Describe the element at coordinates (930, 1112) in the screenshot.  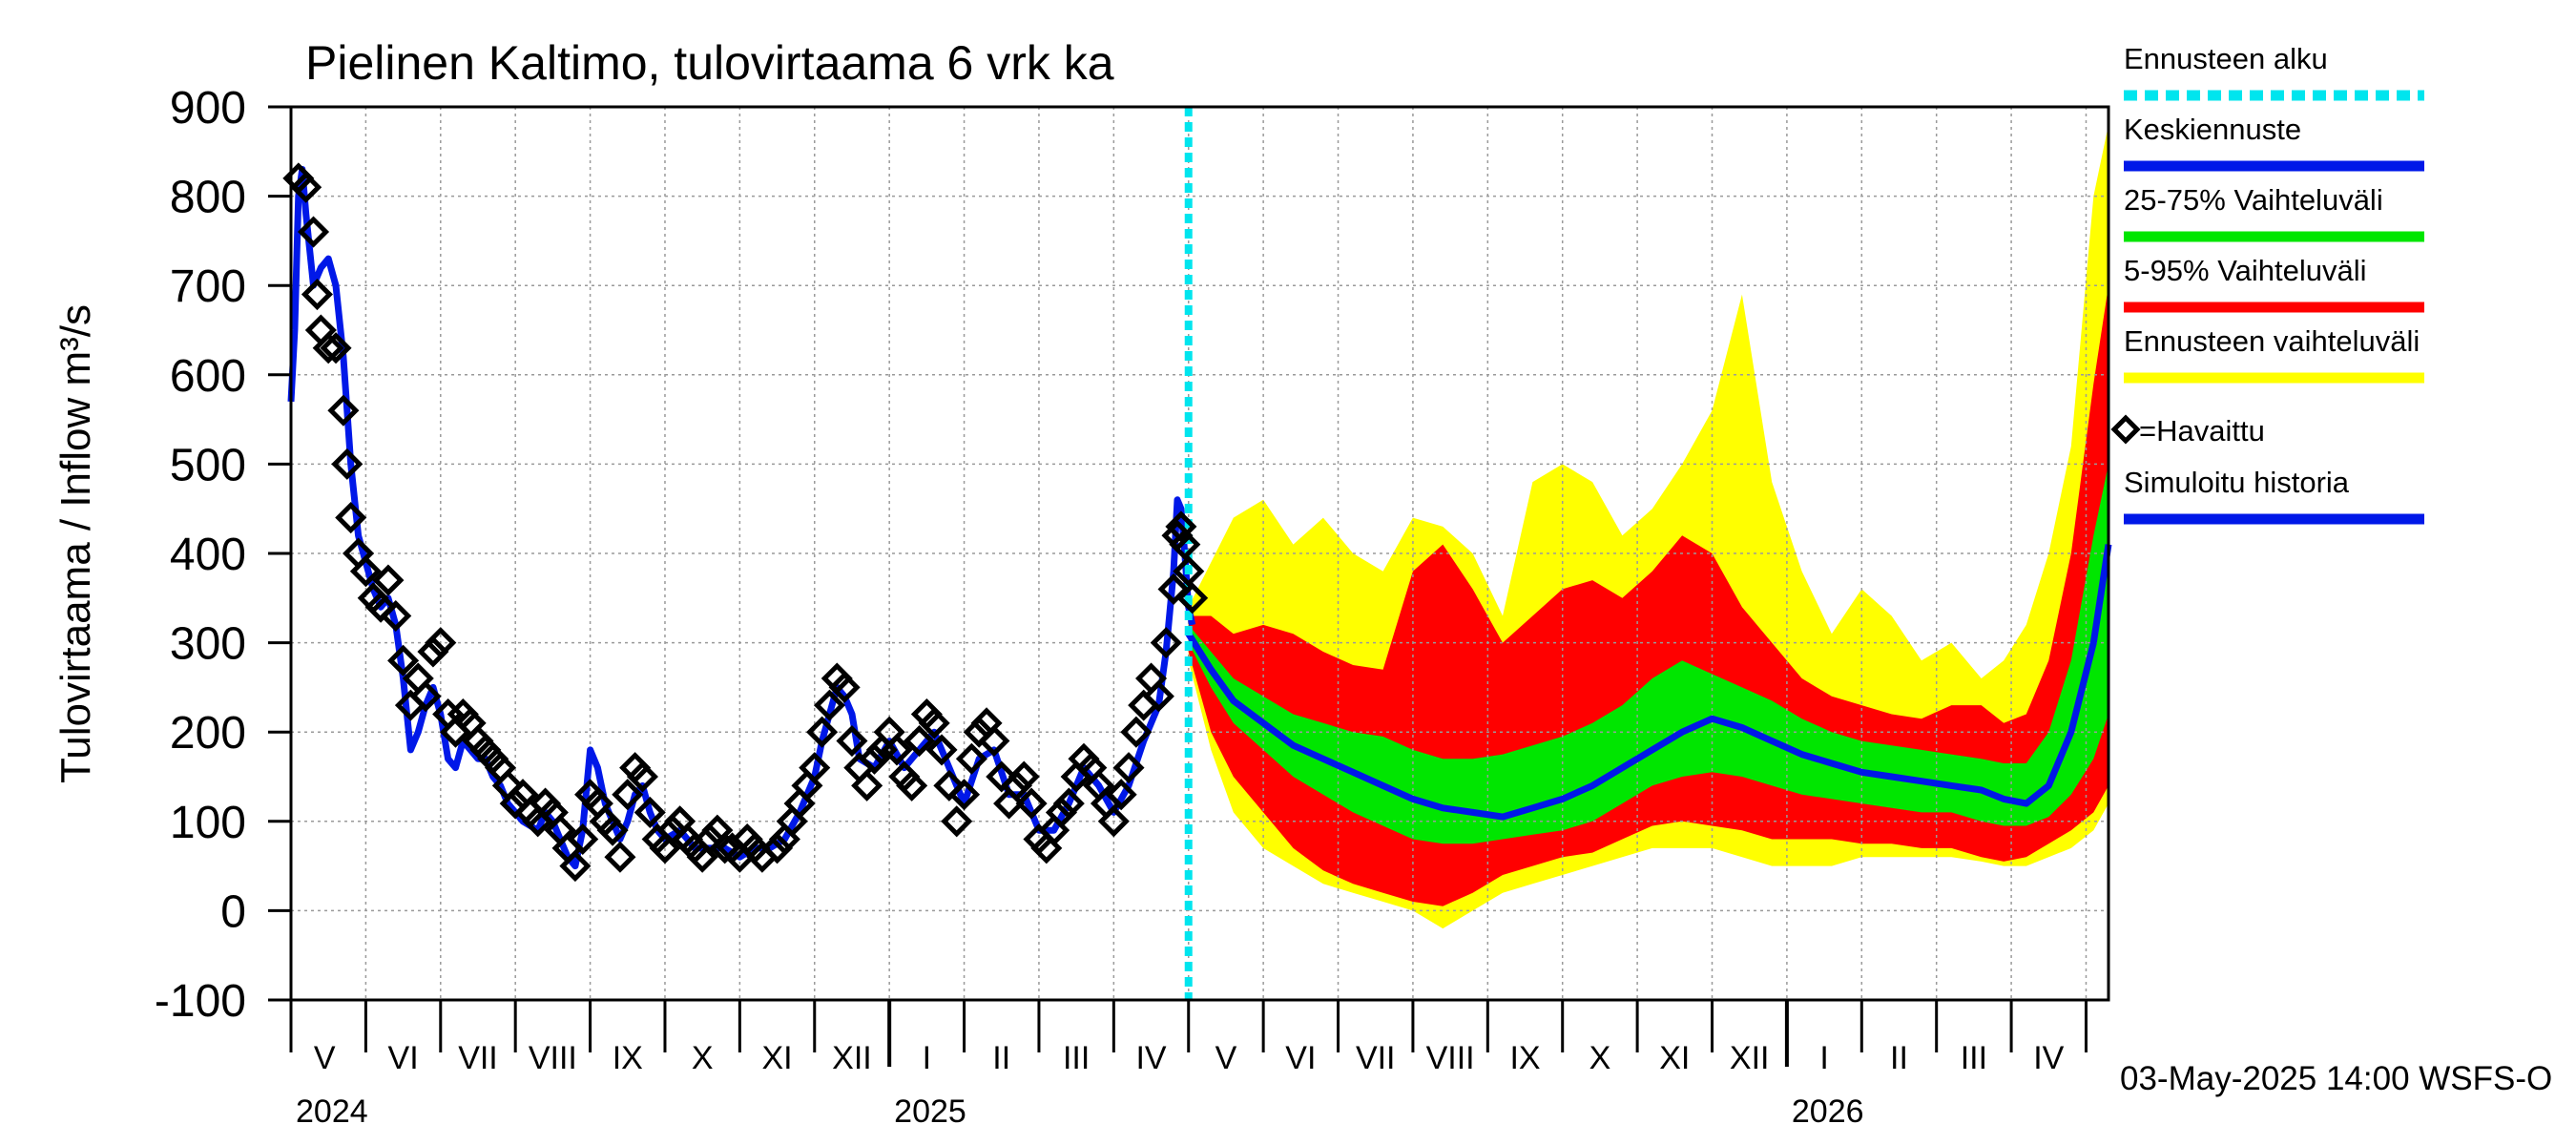
I see `year-label: 2025` at that location.